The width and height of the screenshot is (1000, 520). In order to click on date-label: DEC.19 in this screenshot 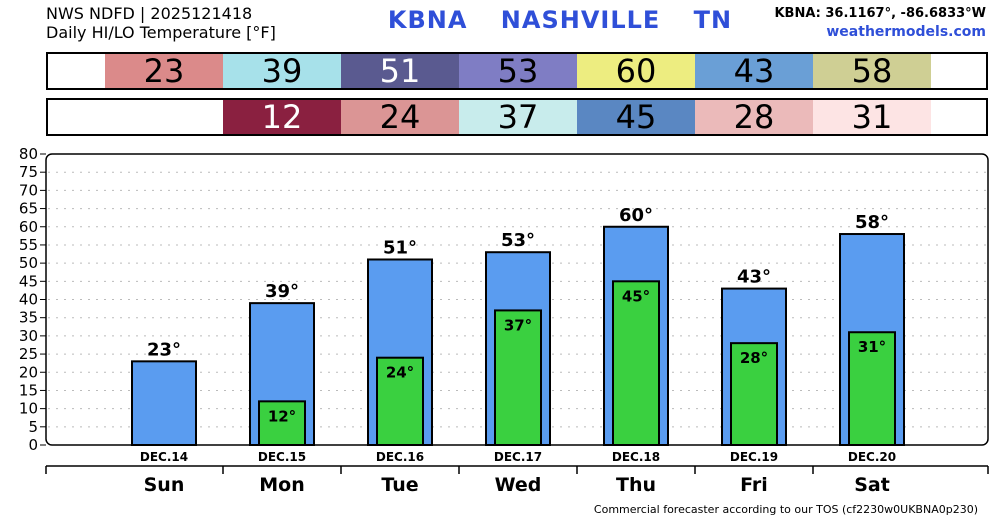, I will do `click(754, 457)`.